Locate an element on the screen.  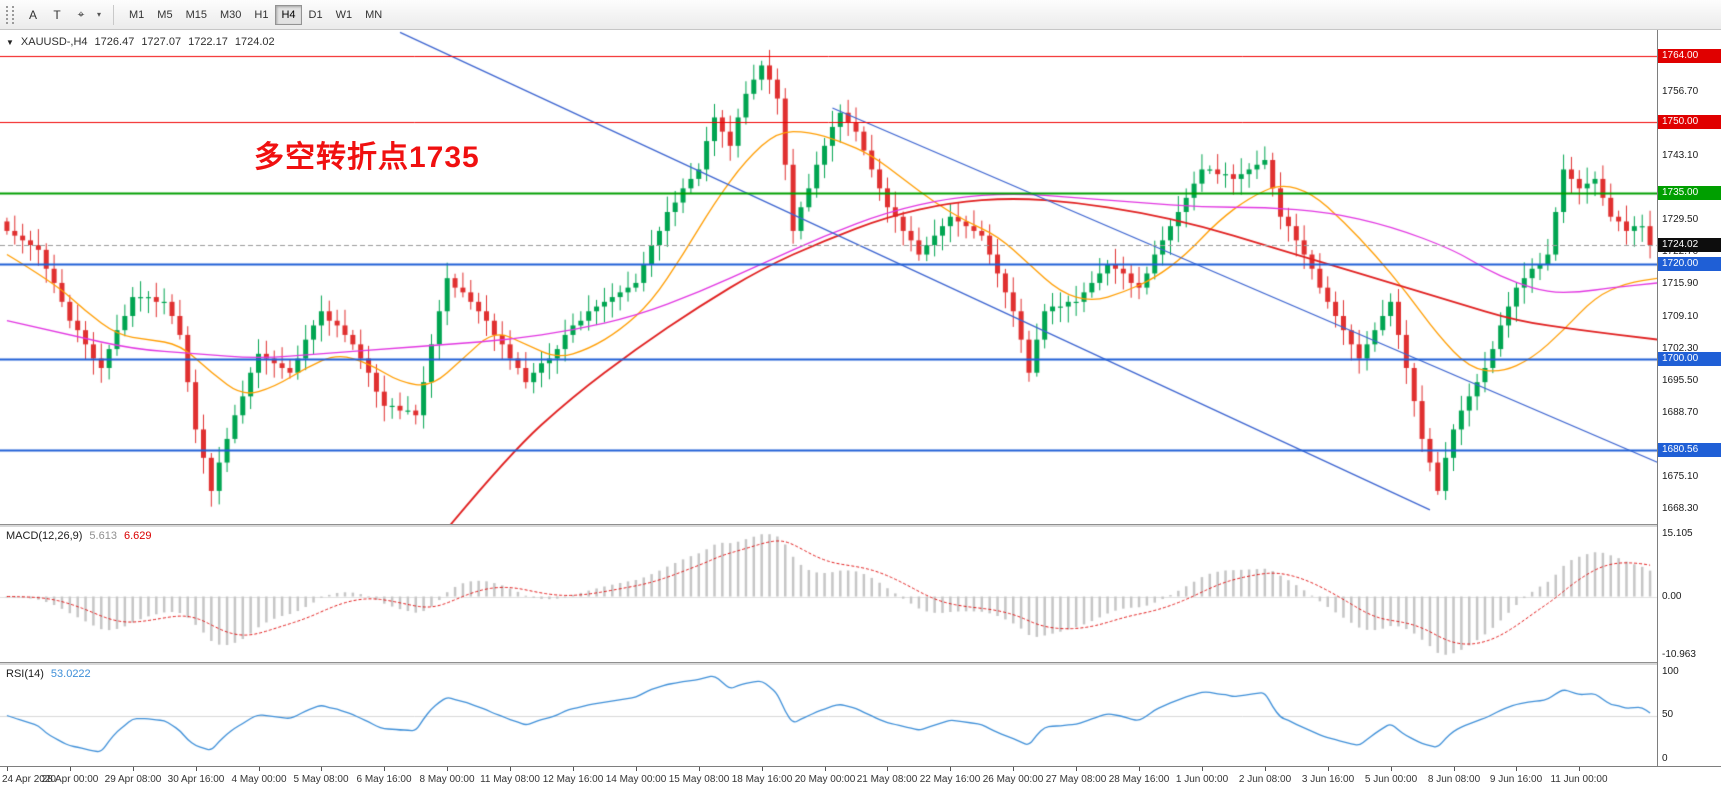
timeframe-m1-button: M1 is located at coordinates (136, 15).